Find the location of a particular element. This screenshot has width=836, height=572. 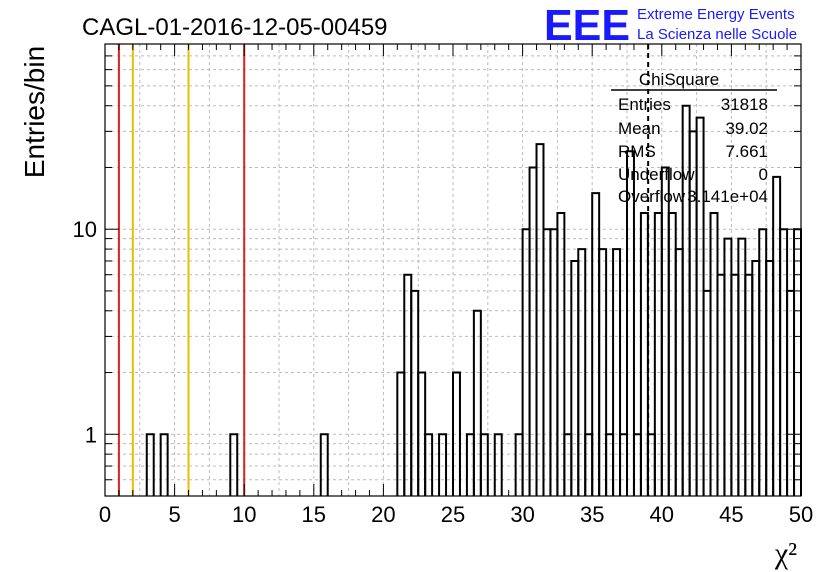

stats-value: 39.02 is located at coordinates (746, 128).